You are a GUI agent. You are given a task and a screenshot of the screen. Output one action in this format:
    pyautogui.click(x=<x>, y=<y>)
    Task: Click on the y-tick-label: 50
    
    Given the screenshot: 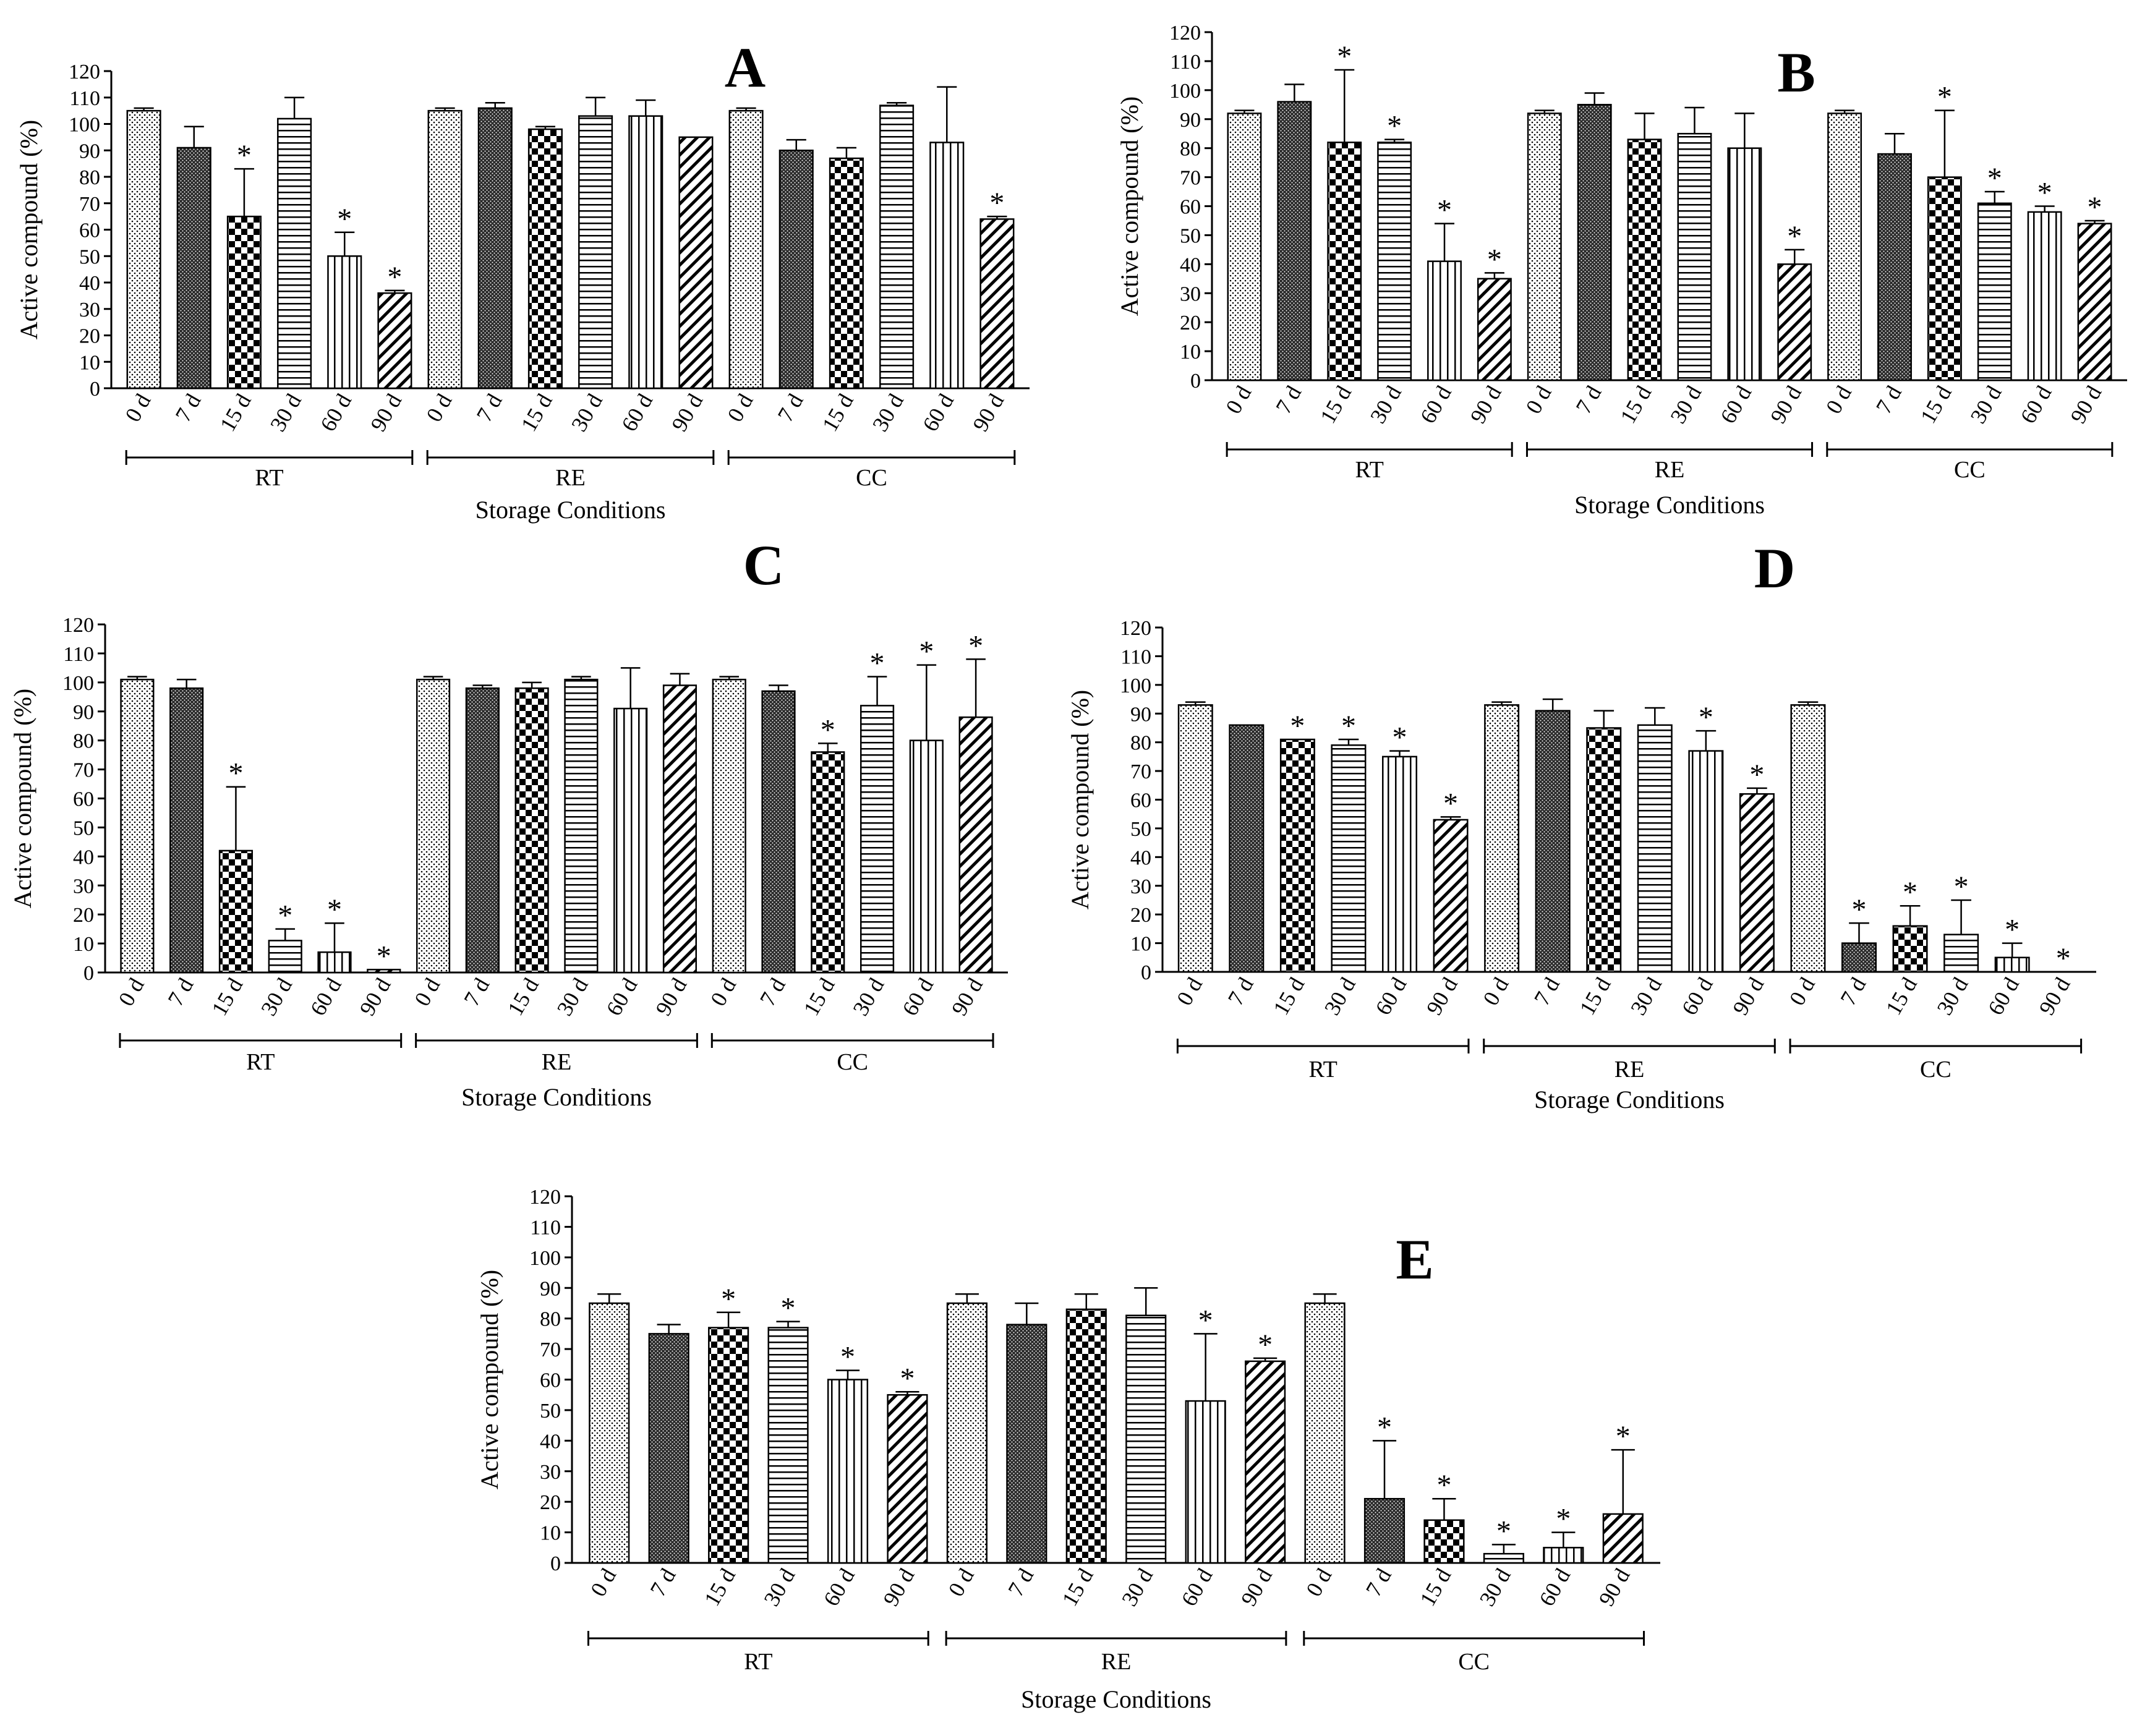 What is the action you would take?
    pyautogui.click(x=550, y=1411)
    